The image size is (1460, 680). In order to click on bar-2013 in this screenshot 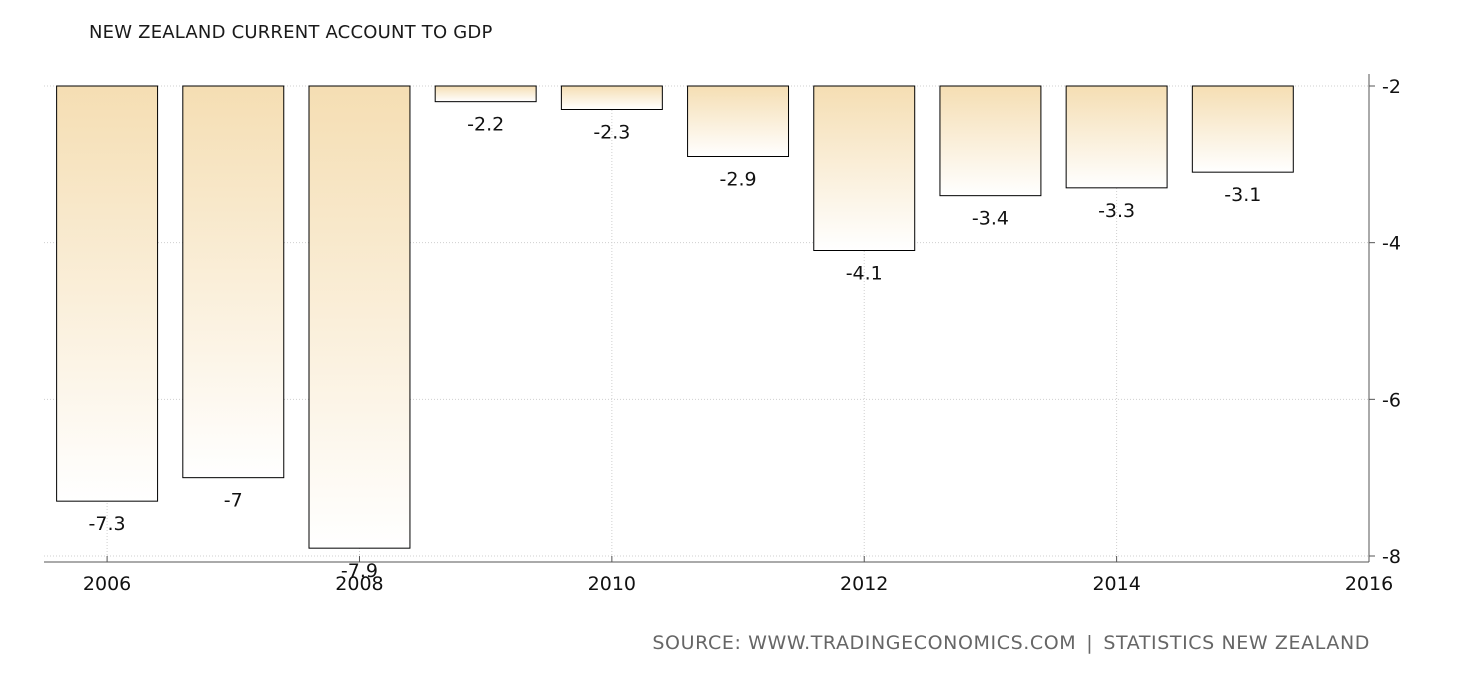, I will do `click(990, 141)`.